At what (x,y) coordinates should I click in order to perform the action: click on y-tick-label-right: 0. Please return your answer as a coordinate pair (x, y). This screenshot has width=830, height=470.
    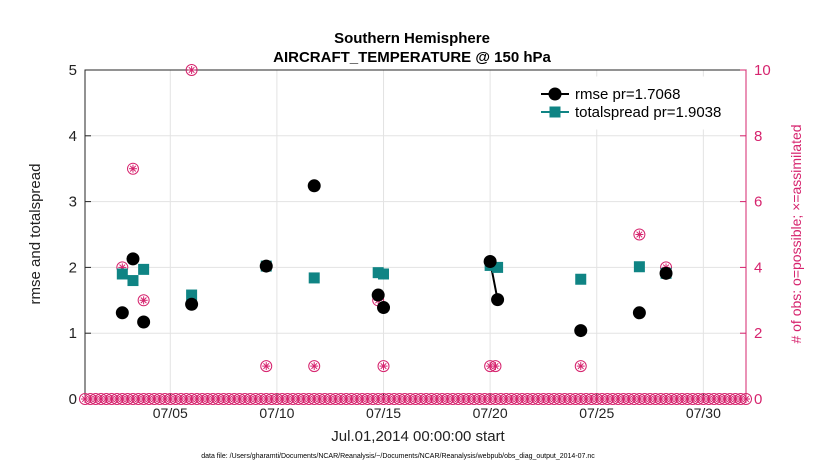
    Looking at the image, I should click on (758, 399).